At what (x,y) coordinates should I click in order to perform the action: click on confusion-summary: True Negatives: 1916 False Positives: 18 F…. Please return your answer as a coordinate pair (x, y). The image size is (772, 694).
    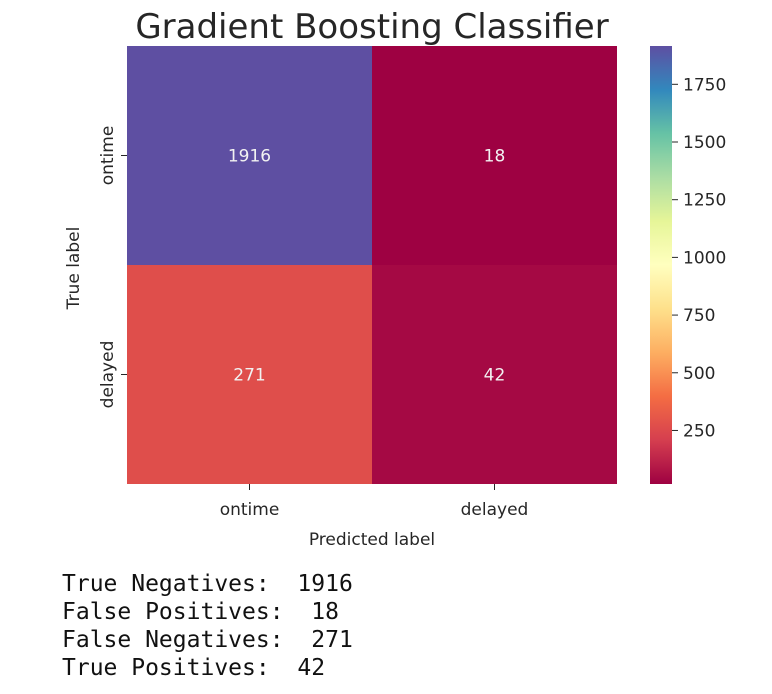
    Looking at the image, I should click on (207, 626).